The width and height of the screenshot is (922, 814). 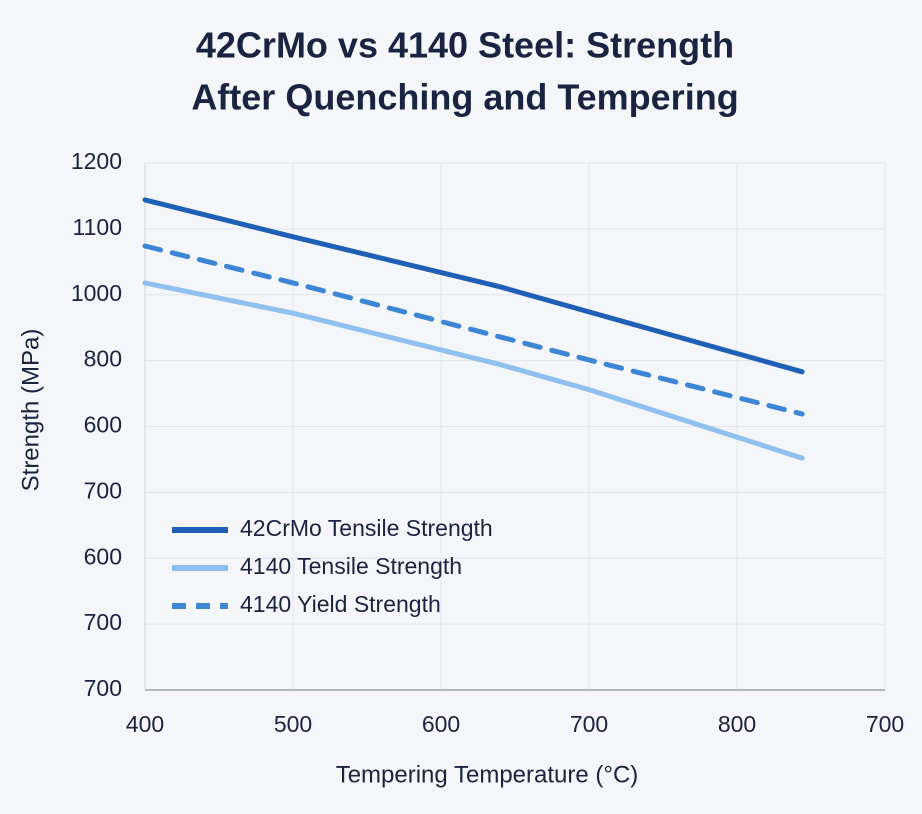 I want to click on chart-title: 42CrMo vs 4140 Steel: Strength, so click(x=465, y=45).